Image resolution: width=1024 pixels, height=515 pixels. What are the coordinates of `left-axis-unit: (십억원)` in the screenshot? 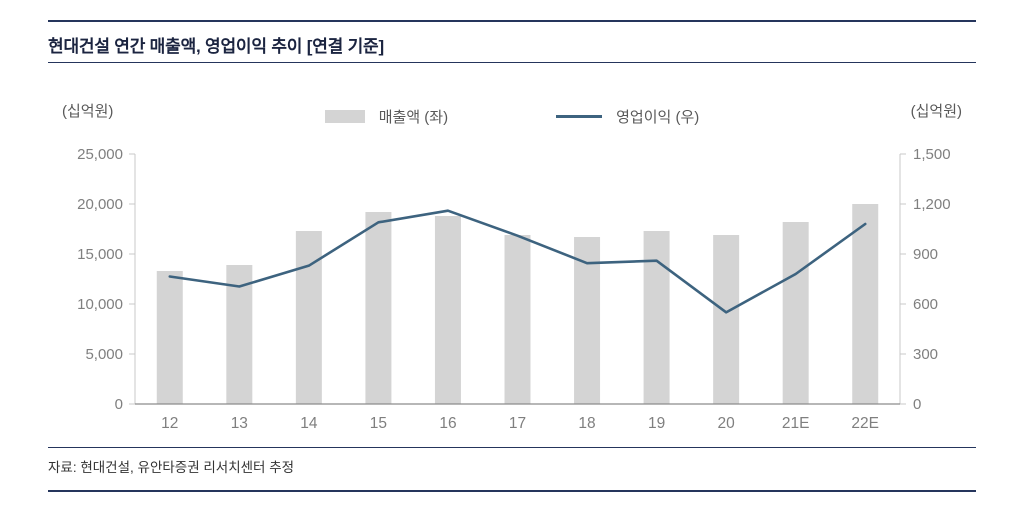 It's located at (88, 111).